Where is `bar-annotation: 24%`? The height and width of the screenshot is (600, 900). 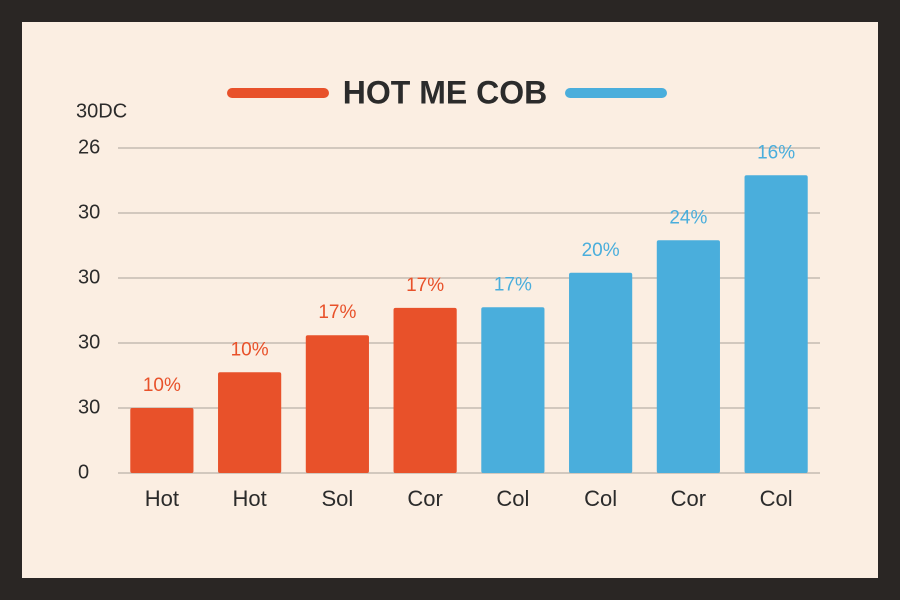
bar-annotation: 24% is located at coordinates (688, 217).